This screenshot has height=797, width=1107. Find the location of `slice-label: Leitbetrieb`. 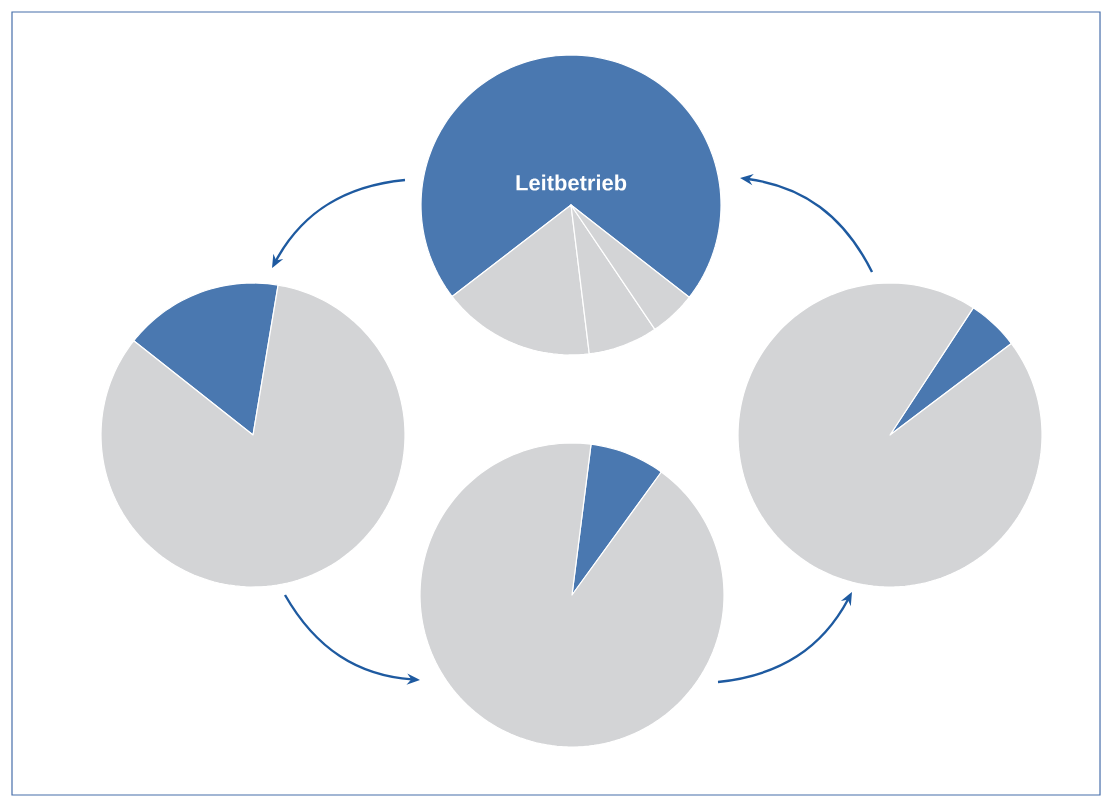

slice-label: Leitbetrieb is located at coordinates (571, 182).